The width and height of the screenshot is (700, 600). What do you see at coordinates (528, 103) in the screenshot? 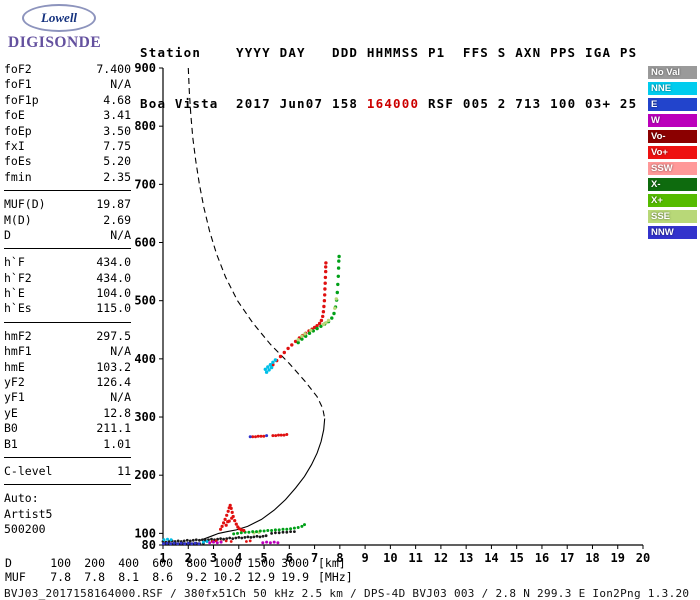
I see `header-program-values: RSF 005 2 713 100 03+ 25` at bounding box center [528, 103].